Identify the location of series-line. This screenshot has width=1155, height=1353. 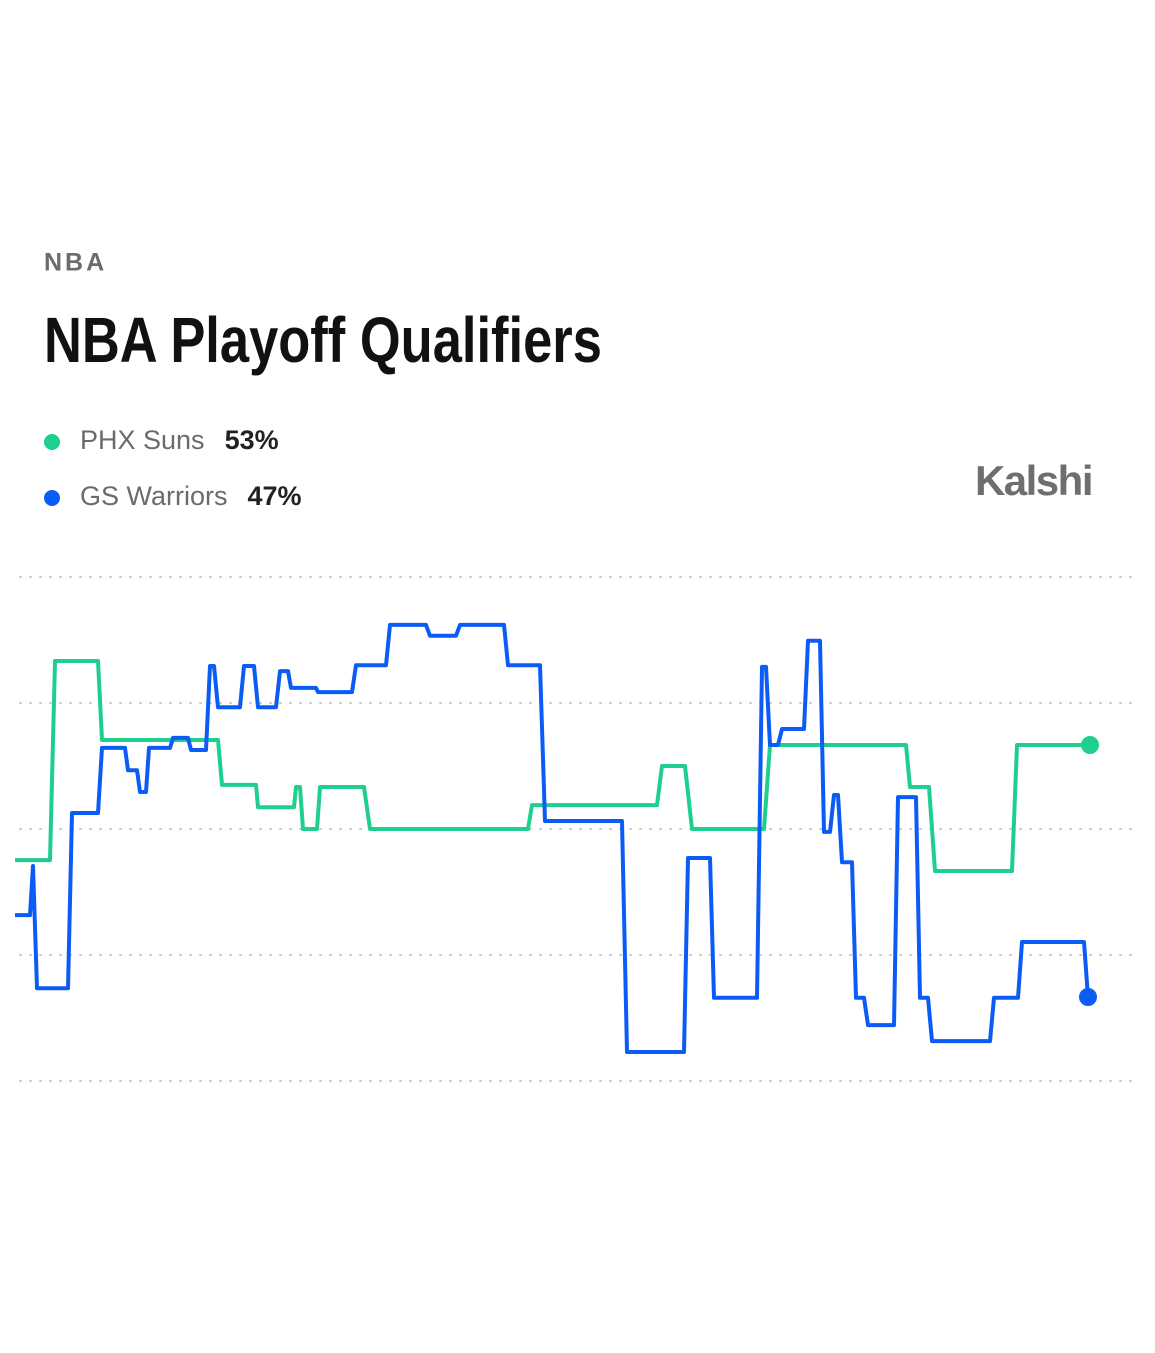
(552, 766).